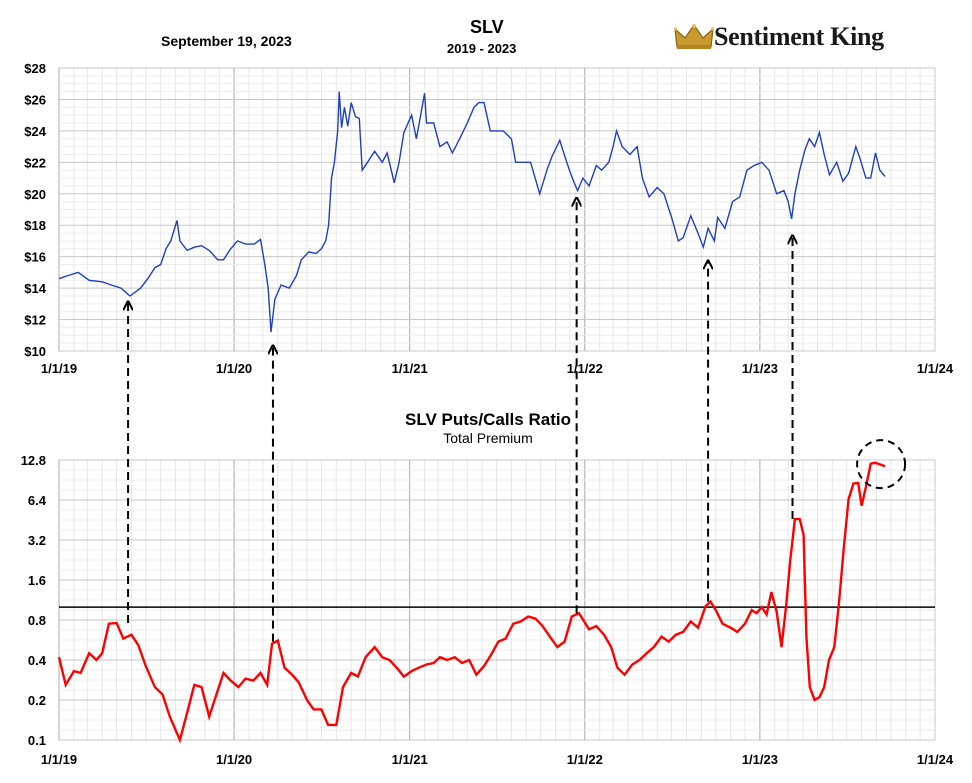  Describe the element at coordinates (59, 759) in the screenshot. I see `ratio-x-tick-label: 1/1/19` at that location.